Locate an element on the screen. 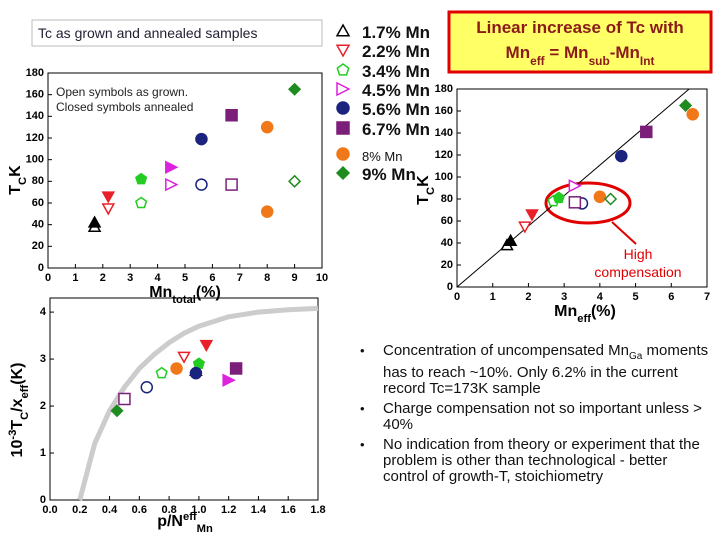 Image resolution: width=720 pixels, height=540 pixels. x-tick-label: 0.2 is located at coordinates (79, 510).